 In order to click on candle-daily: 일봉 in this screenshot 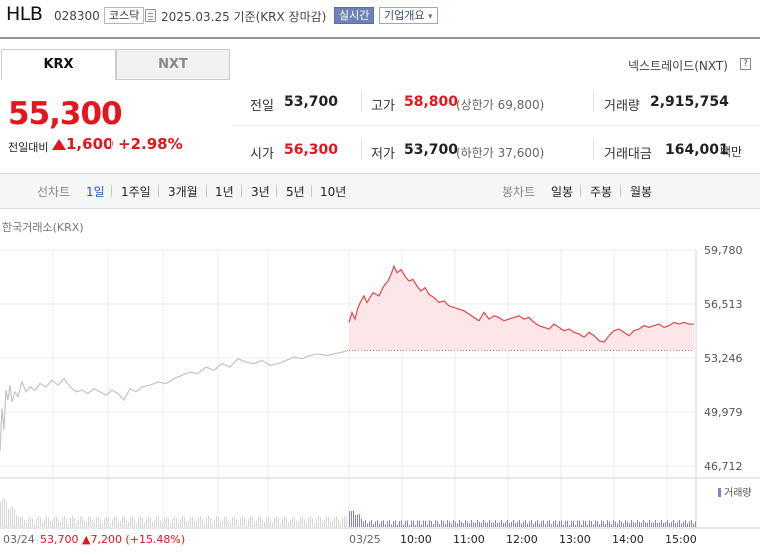, I will do `click(562, 192)`.